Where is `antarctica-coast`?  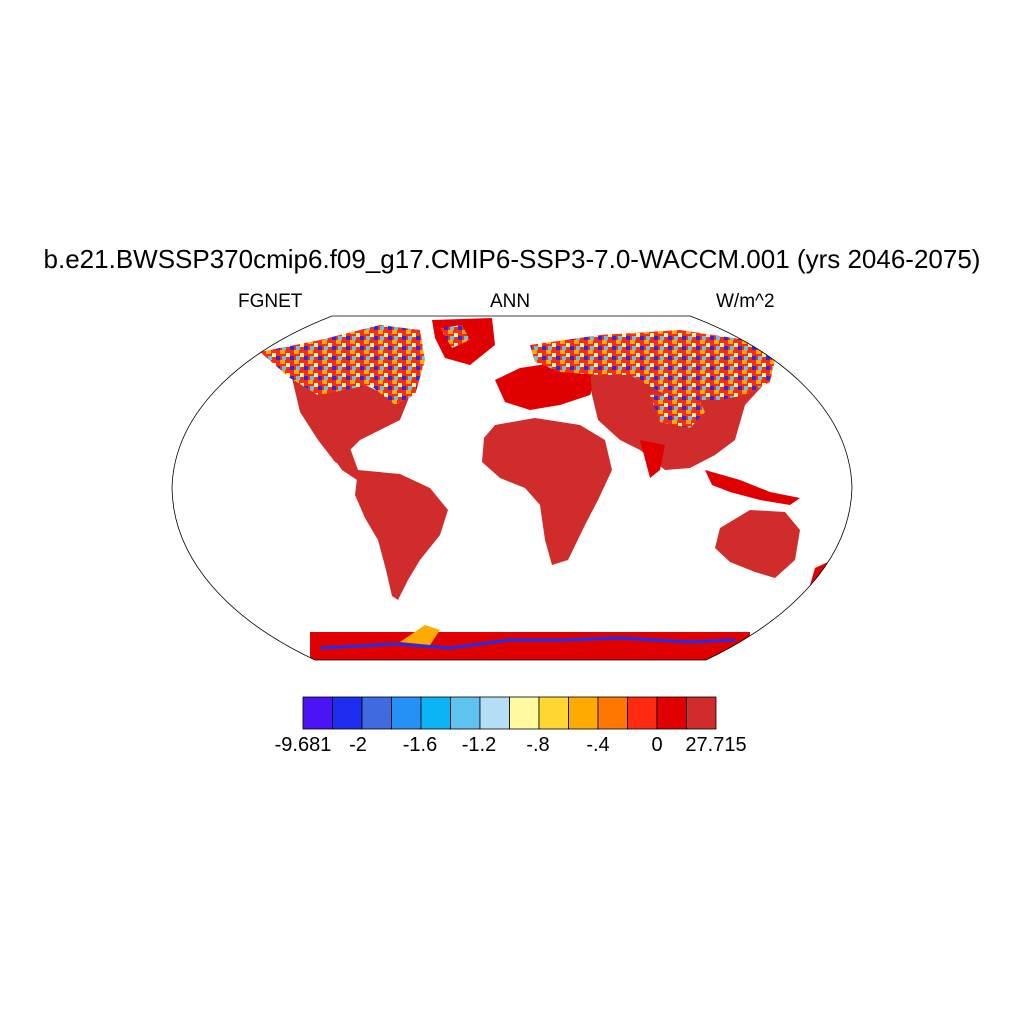
antarctica-coast is located at coordinates (527, 643).